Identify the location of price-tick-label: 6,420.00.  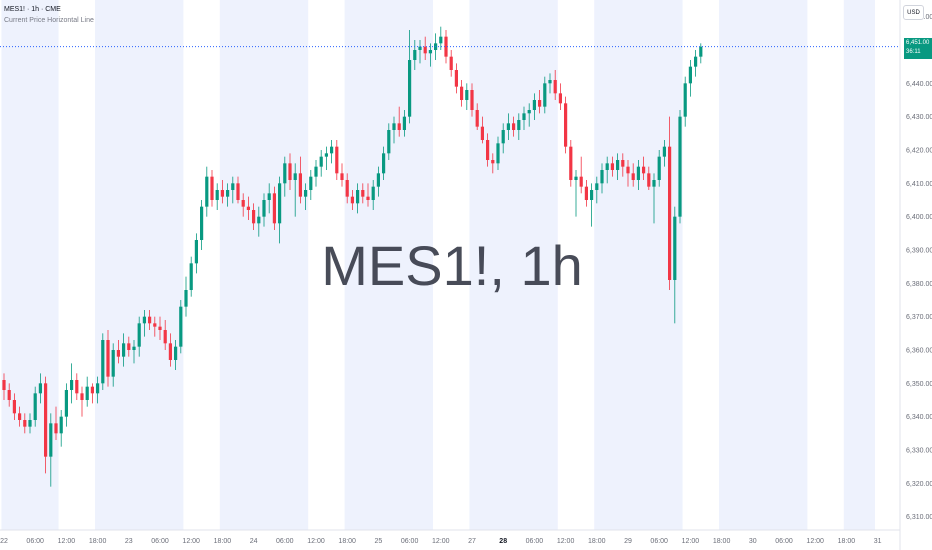
(919, 151).